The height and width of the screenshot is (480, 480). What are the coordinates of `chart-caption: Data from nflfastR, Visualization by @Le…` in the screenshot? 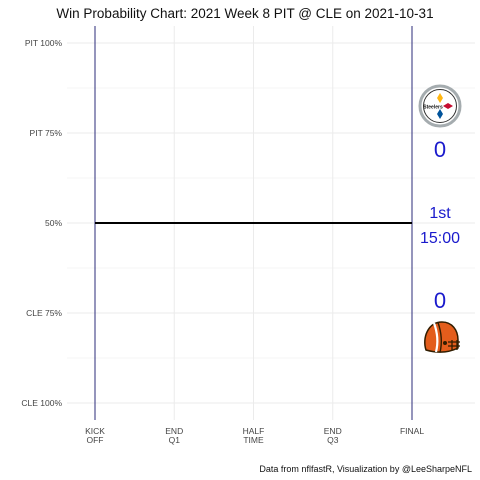 It's located at (365, 469).